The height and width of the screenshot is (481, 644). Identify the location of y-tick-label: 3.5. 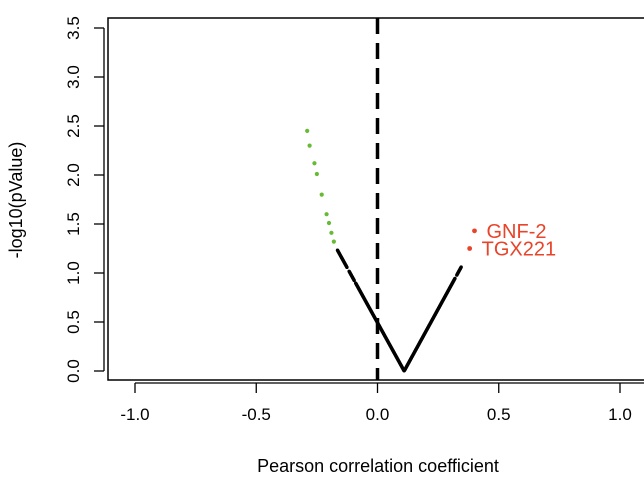
(73, 28).